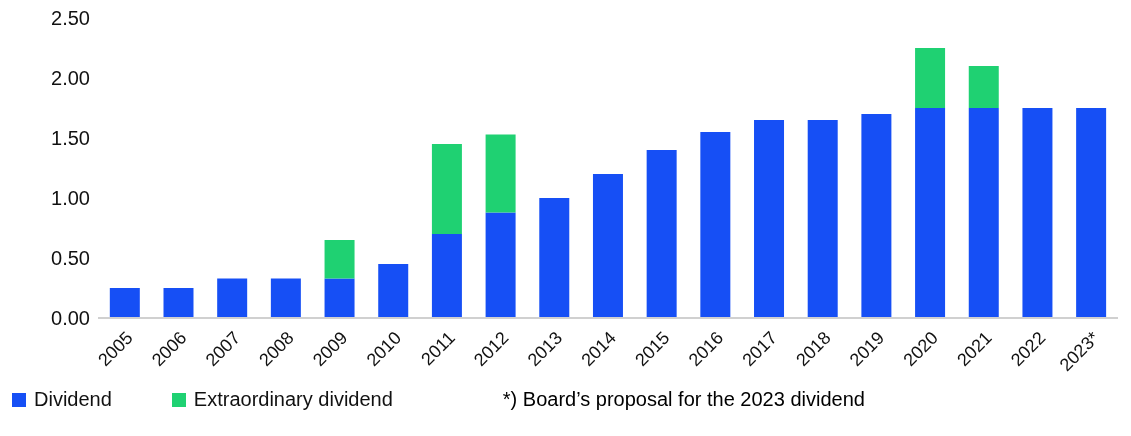 The height and width of the screenshot is (436, 1131). What do you see at coordinates (683, 399) in the screenshot?
I see `text: *) Board’s proposal for the 2023 dividend` at bounding box center [683, 399].